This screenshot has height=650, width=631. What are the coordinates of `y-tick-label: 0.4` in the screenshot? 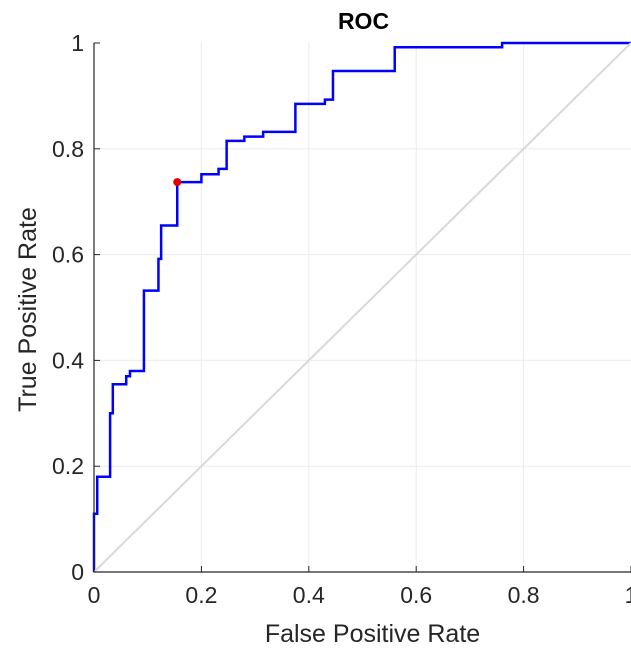 It's located at (68, 360).